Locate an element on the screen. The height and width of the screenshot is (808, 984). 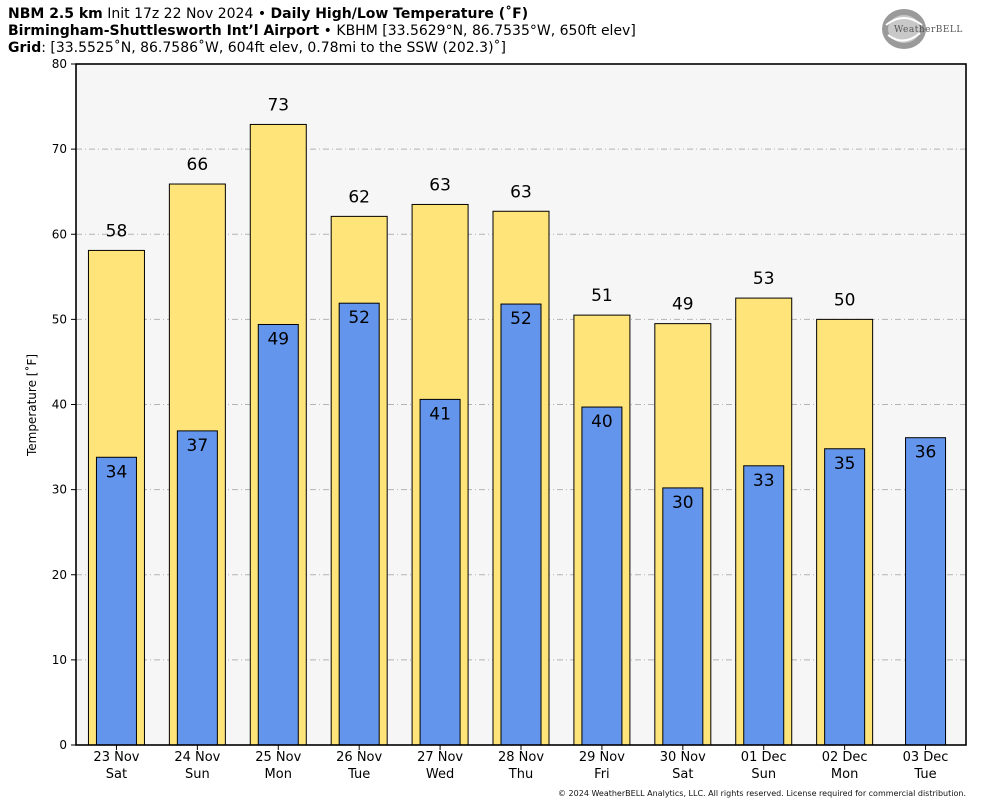
init-time: Init 17z 22 Nov 2024 is located at coordinates (180, 14).